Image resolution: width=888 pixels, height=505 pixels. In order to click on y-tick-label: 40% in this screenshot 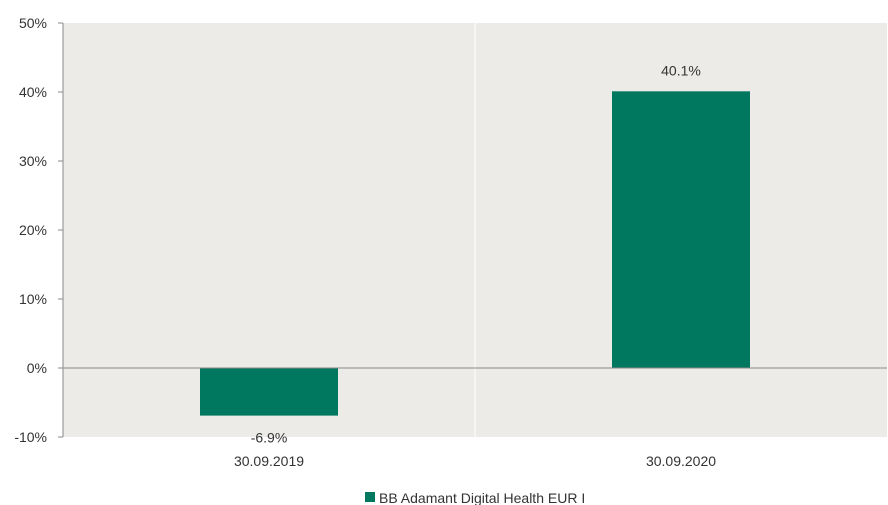, I will do `click(33, 92)`.